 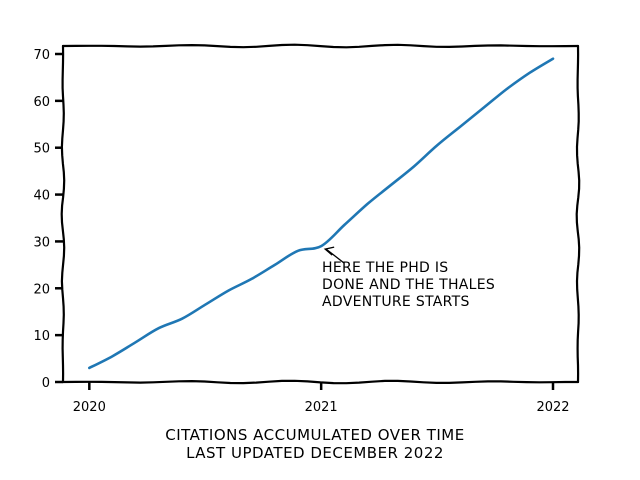 What do you see at coordinates (578, 214) in the screenshot?
I see `frame-right` at bounding box center [578, 214].